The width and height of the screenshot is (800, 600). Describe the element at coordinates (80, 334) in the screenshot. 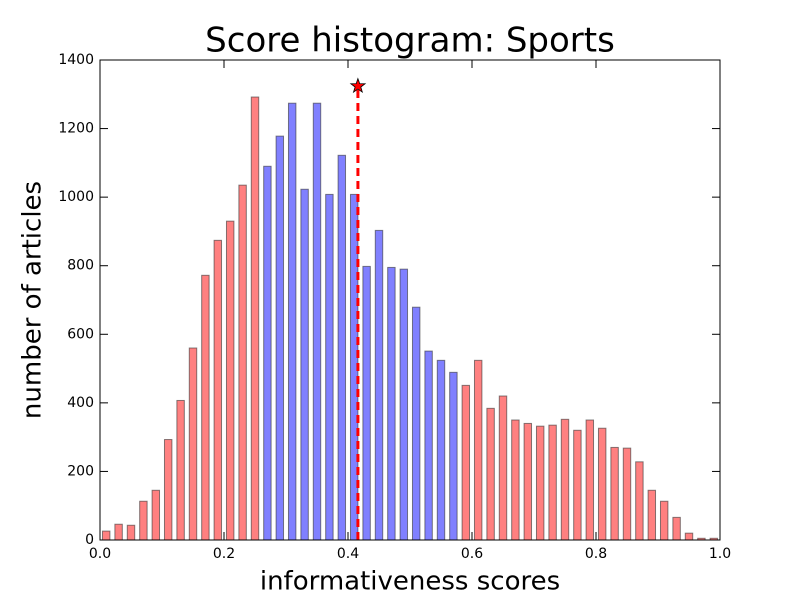

I see `y-tick-label: 600` at that location.